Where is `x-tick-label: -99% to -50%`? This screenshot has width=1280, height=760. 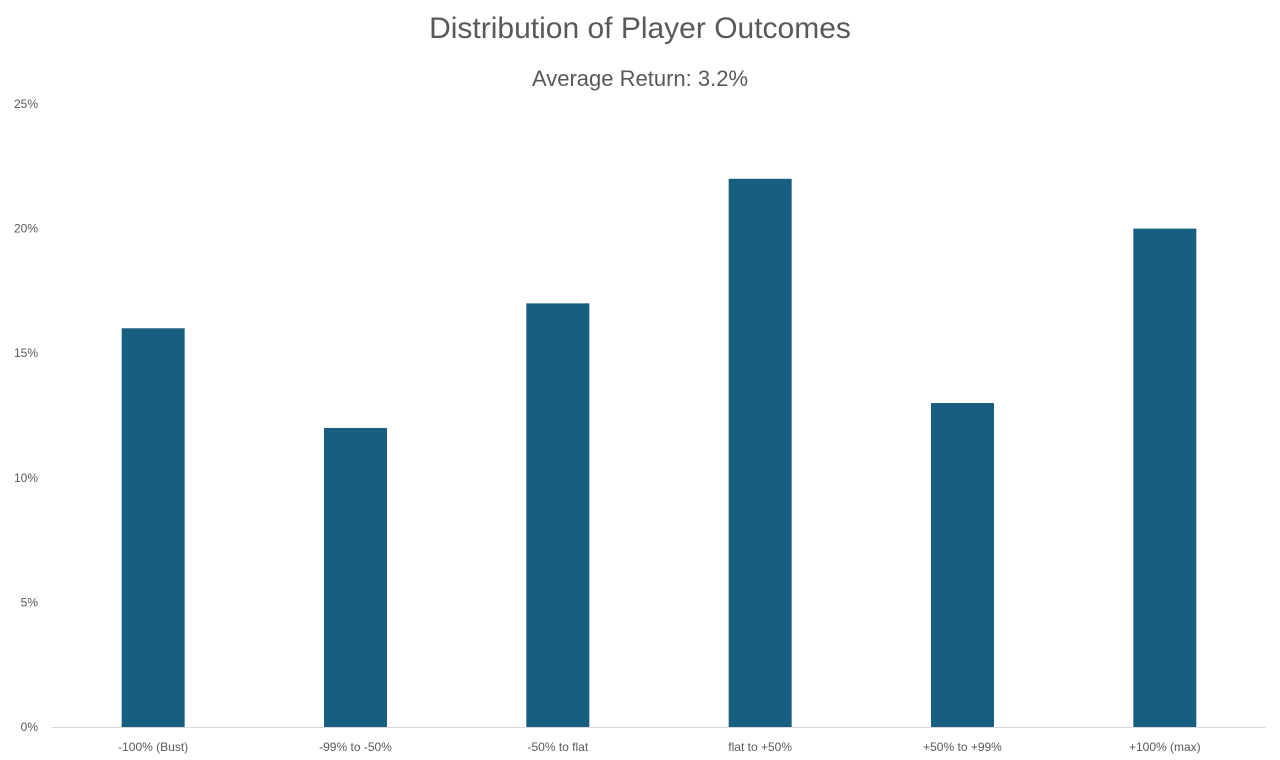
x-tick-label: -99% to -50% is located at coordinates (355, 747).